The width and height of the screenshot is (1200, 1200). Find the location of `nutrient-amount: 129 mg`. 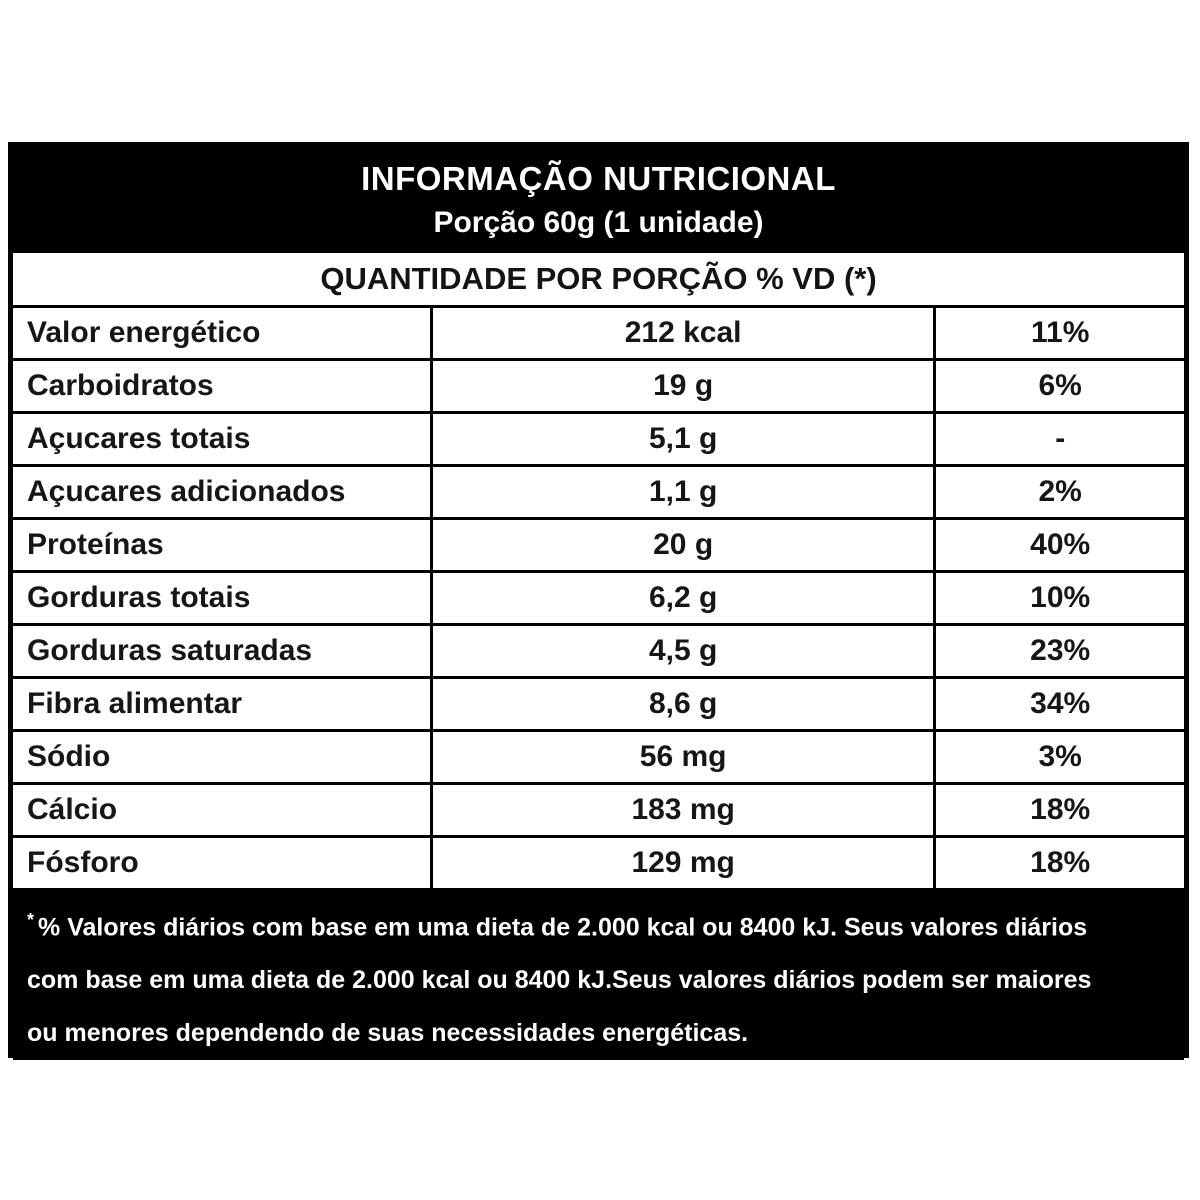

nutrient-amount: 129 mg is located at coordinates (681, 863).